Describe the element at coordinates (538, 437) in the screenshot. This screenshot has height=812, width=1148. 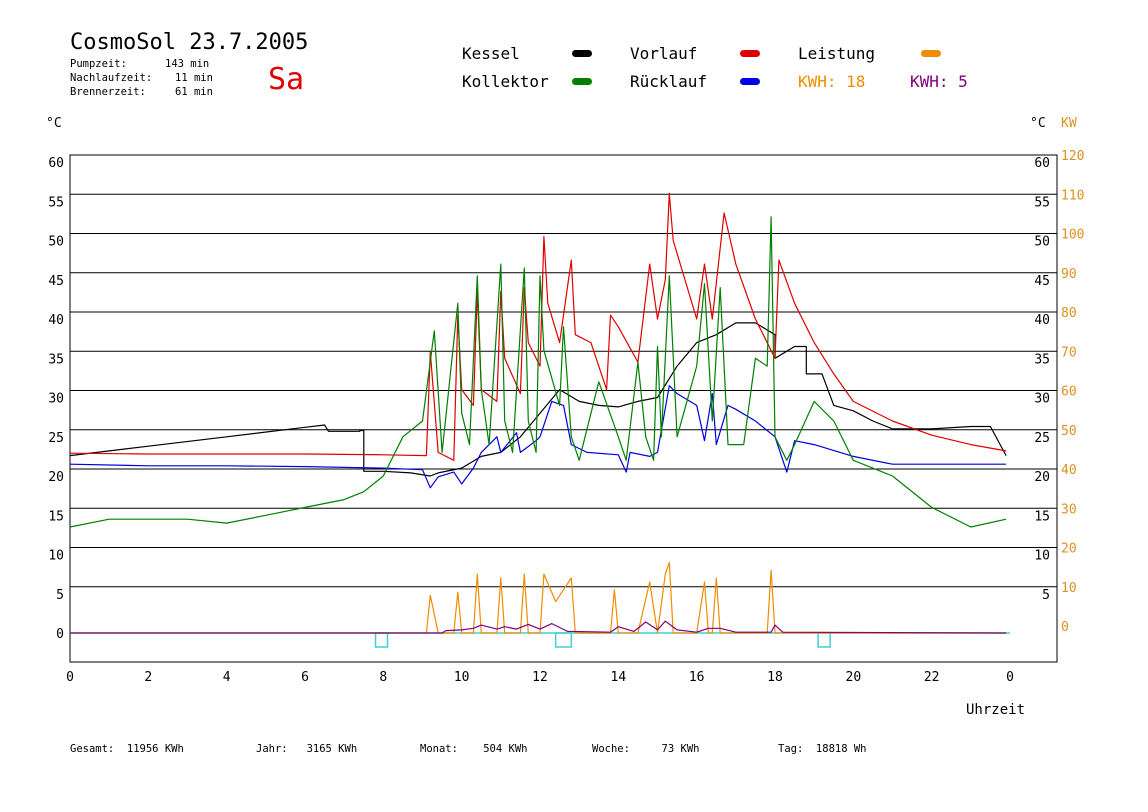
I see `series-rcklauf-line` at that location.